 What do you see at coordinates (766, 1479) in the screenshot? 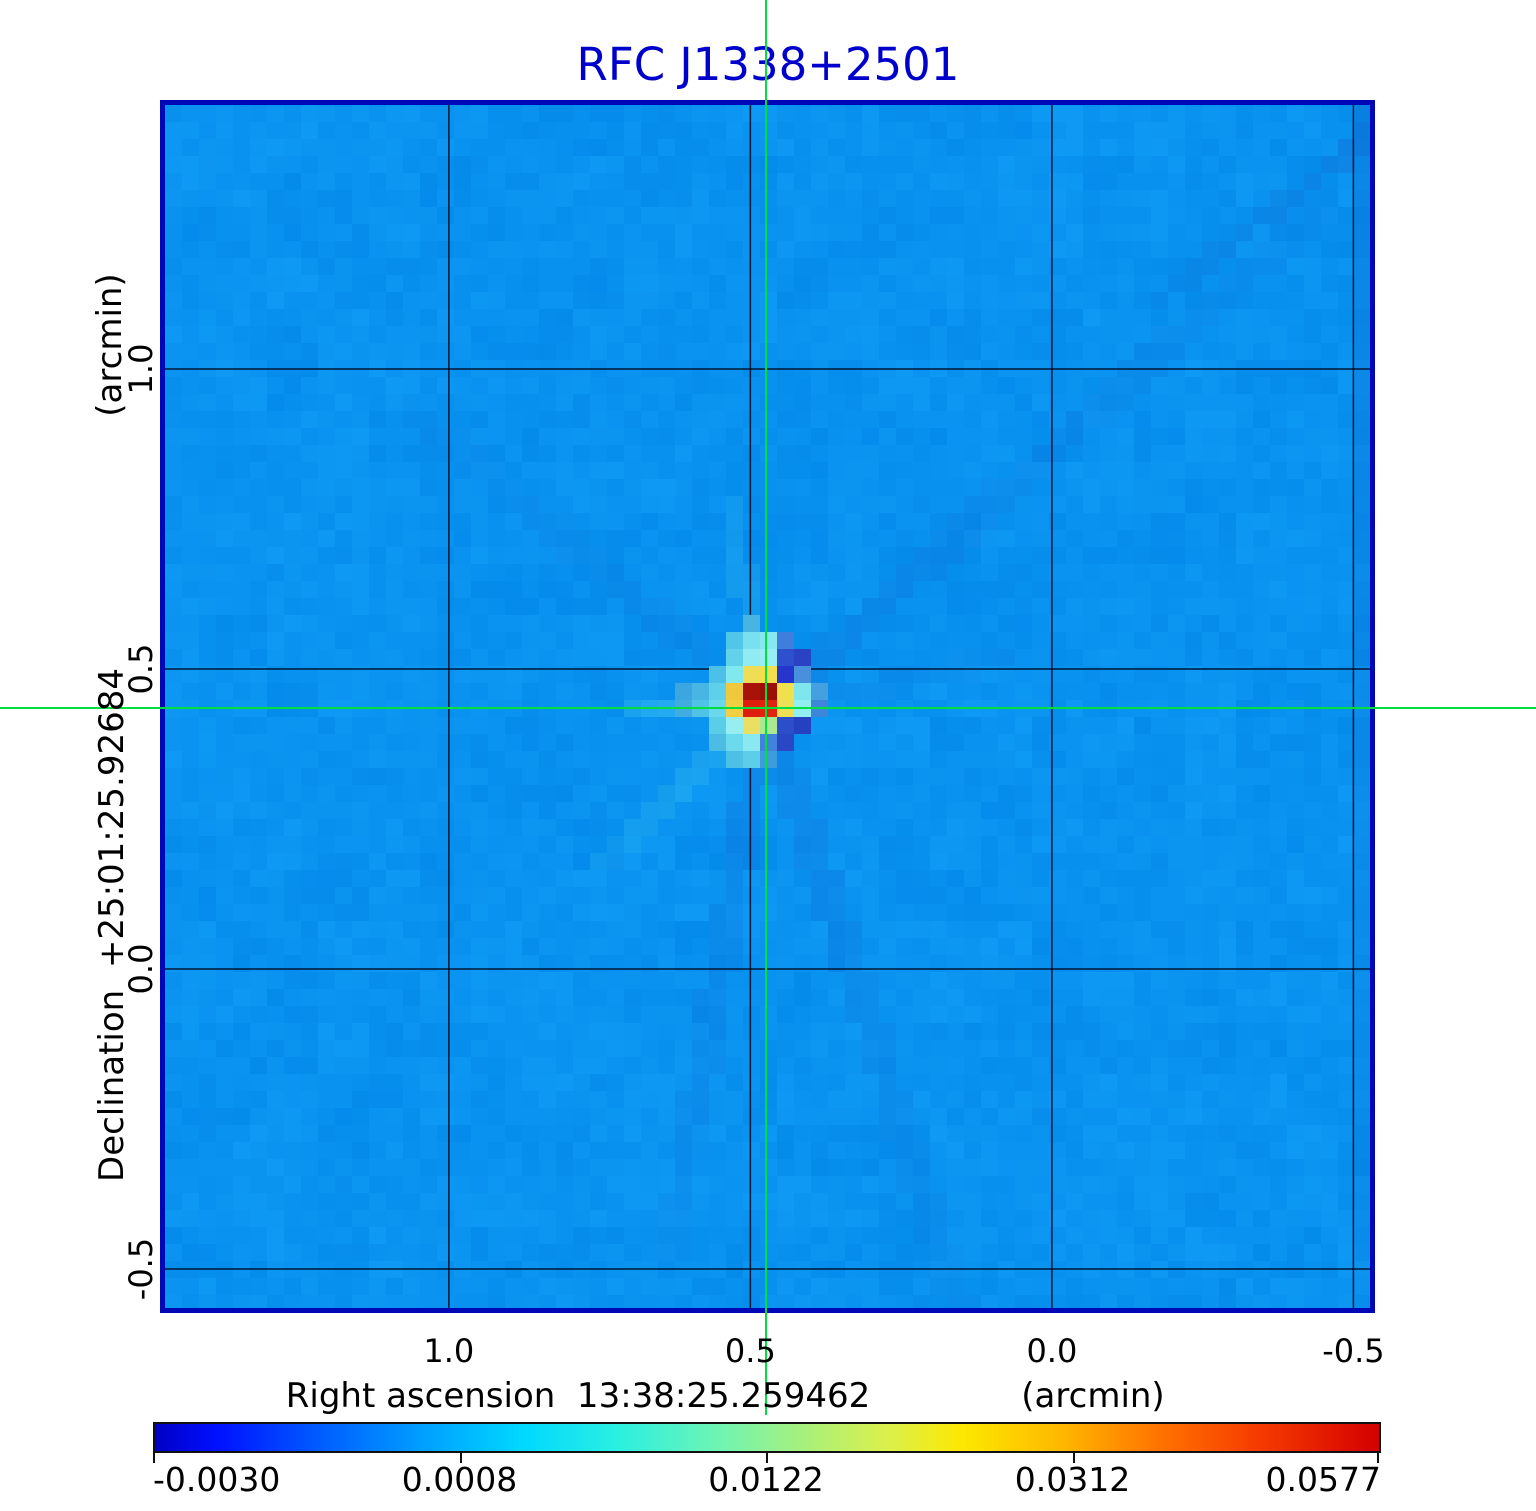
I see `colorbar-tick-label: 0.0122` at bounding box center [766, 1479].